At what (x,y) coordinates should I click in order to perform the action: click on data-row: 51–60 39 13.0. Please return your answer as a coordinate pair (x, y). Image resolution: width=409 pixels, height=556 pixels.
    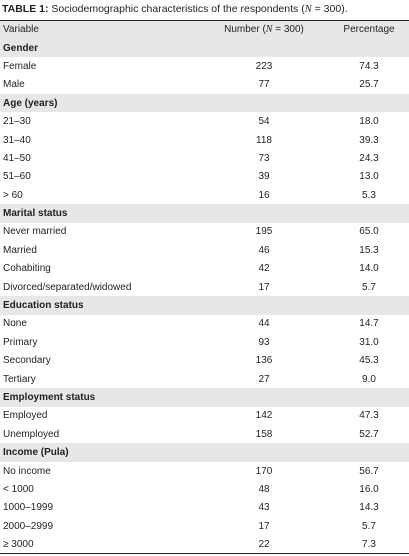
    Looking at the image, I should click on (204, 177).